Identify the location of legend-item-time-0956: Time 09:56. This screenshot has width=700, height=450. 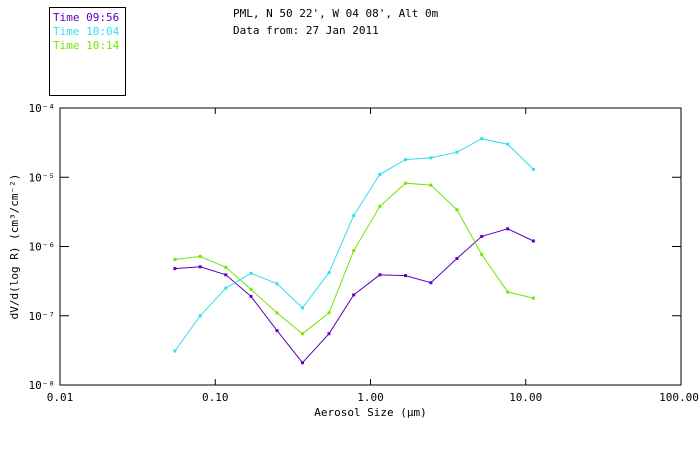
(86, 17).